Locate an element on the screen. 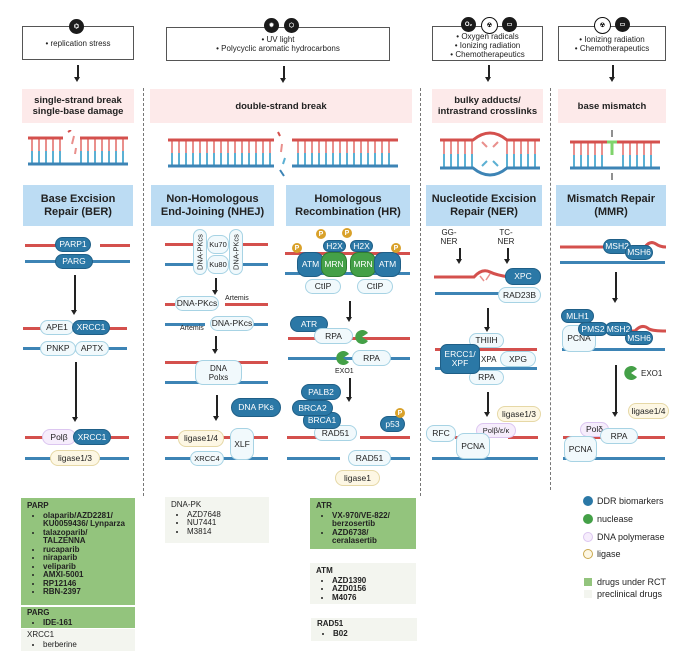 The height and width of the screenshot is (656, 685). protein-rfc: RFC is located at coordinates (441, 433).